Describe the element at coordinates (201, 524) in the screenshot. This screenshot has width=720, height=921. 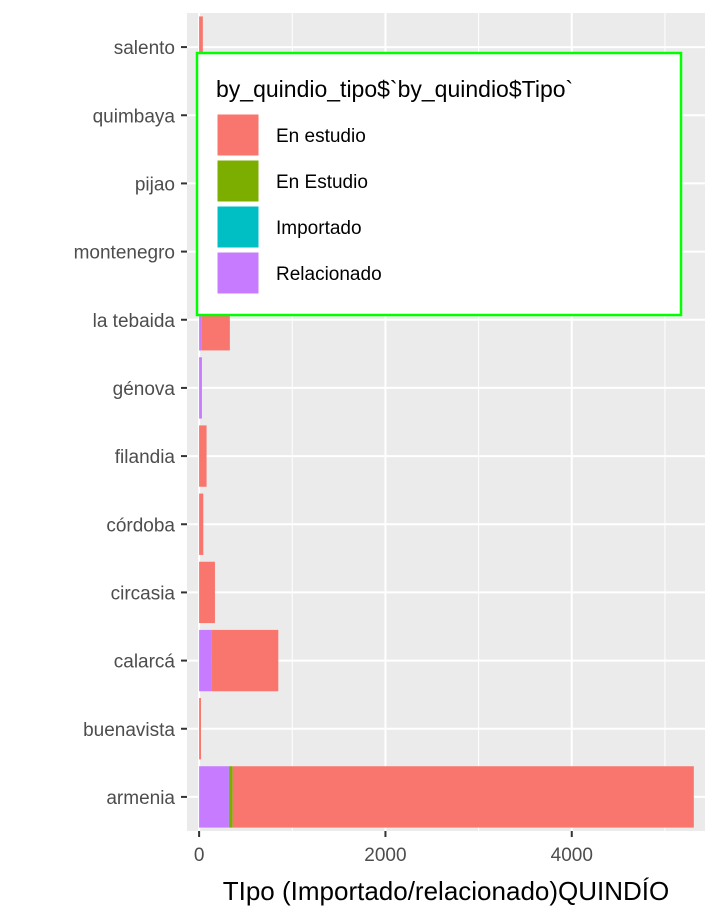
I see `bar-córdoba-en-estudio` at that location.